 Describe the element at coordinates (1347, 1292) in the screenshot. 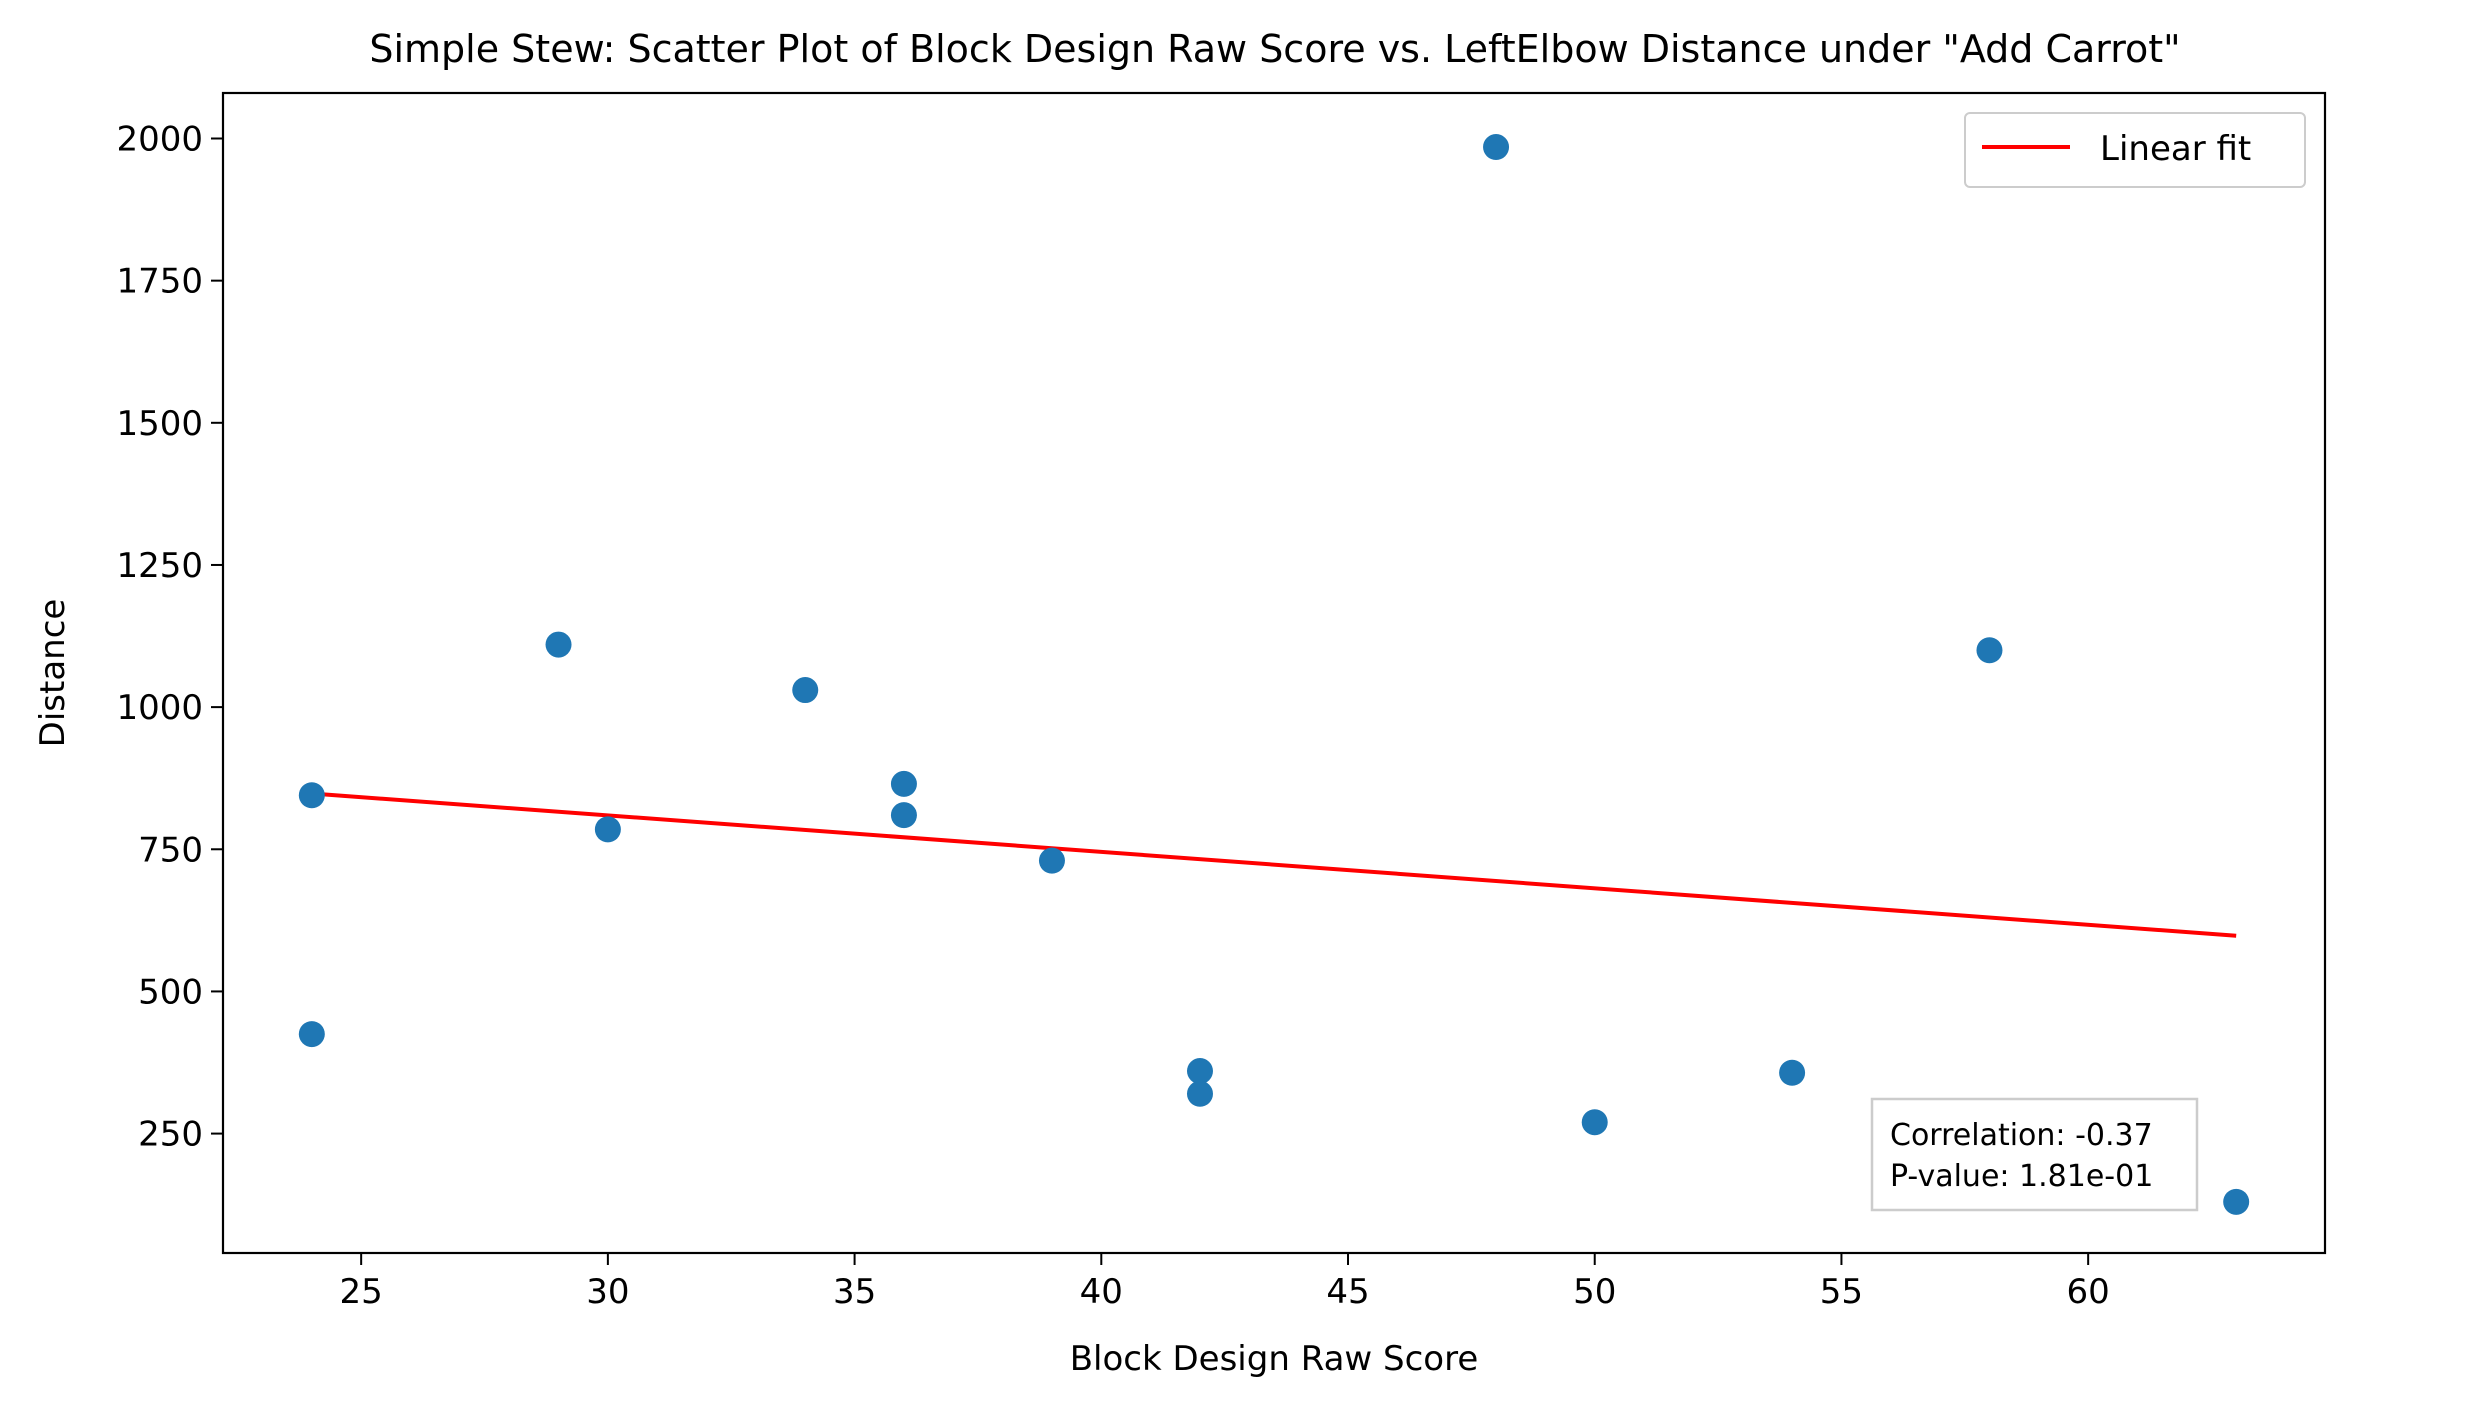

I see `x-tick-label: 45` at that location.